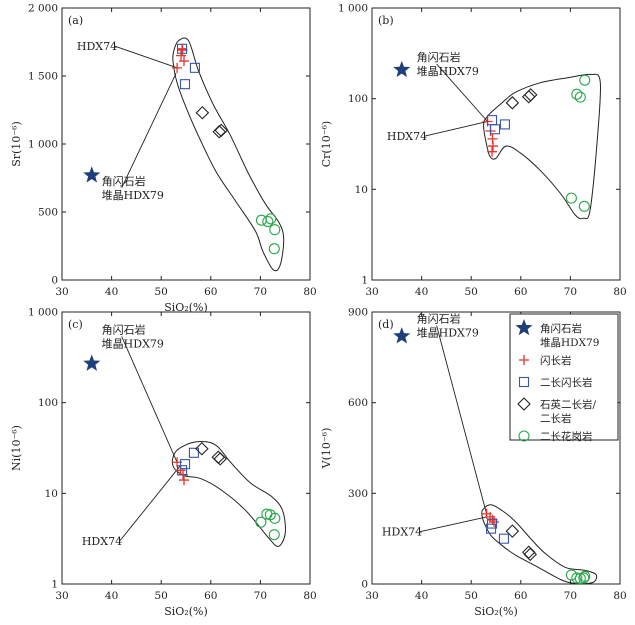 This screenshot has width=635, height=625. Describe the element at coordinates (524, 404) in the screenshot. I see `legend-marker-diamond` at that location.